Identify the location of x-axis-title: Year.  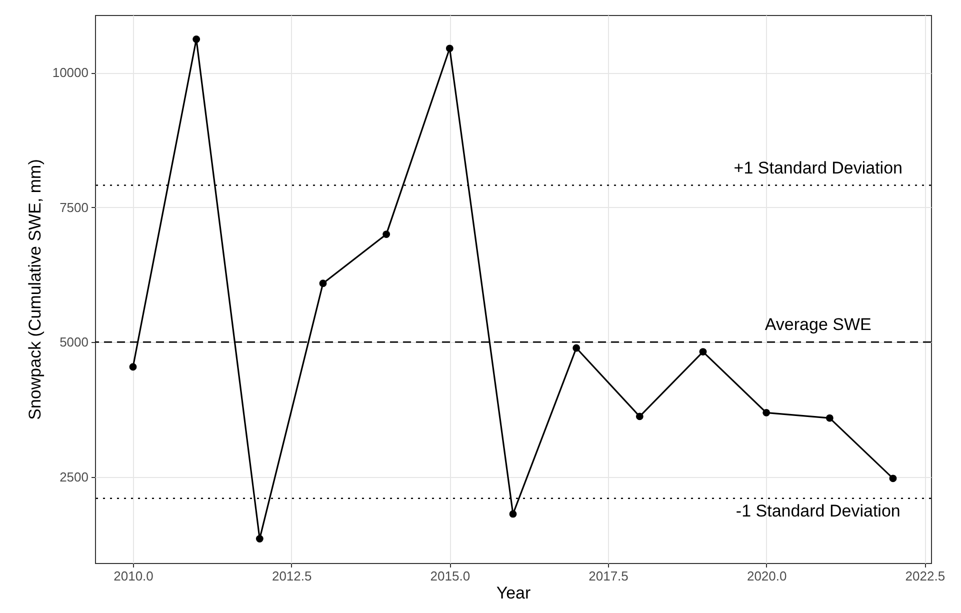
(514, 593).